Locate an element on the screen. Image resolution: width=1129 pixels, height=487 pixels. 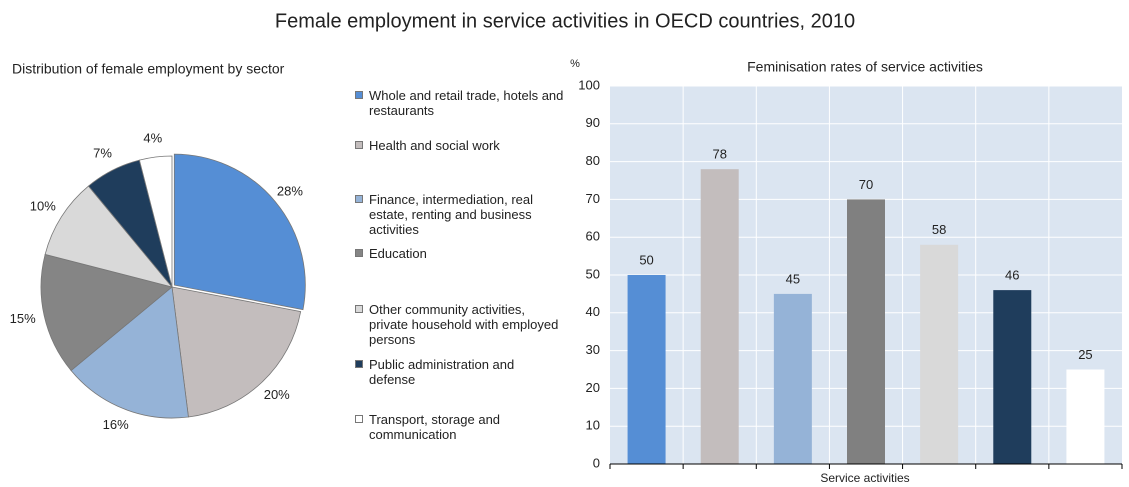
y-tick-label: 0 is located at coordinates (596, 462).